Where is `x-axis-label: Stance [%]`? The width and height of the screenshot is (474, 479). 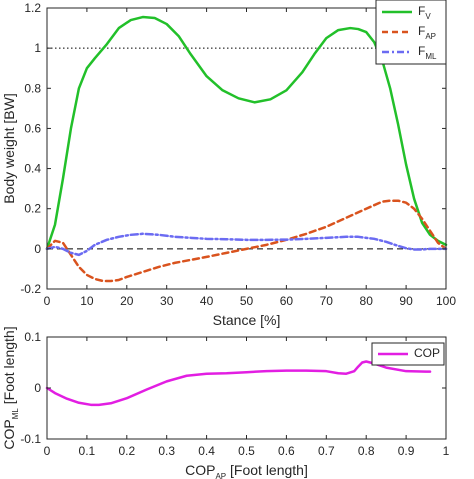
x-axis-label: Stance [%] is located at coordinates (247, 320).